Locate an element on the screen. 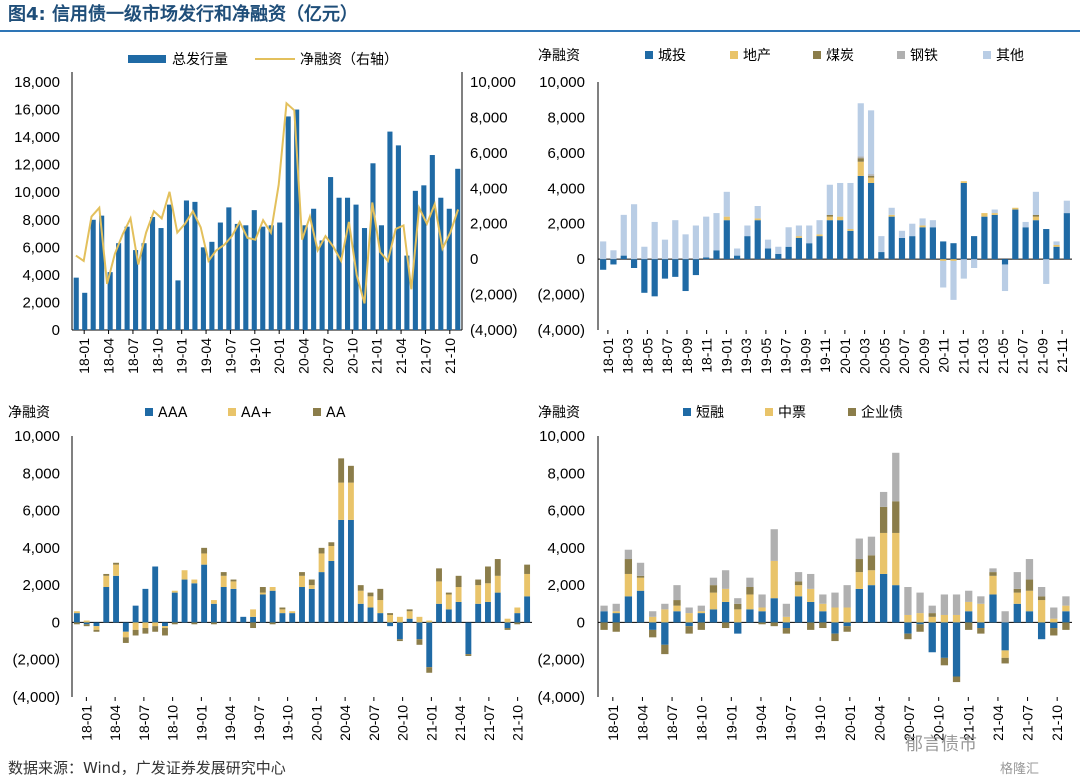 The height and width of the screenshot is (784, 1080). p1-xtick-label: 19-01 is located at coordinates (182, 356).